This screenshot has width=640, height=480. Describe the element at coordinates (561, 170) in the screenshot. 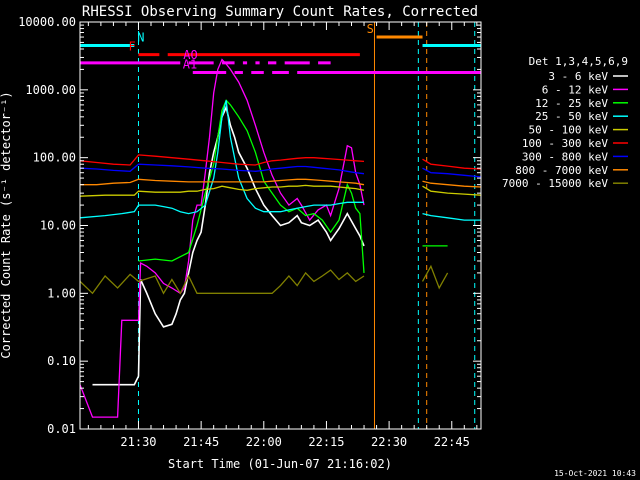

I see `legend-label: 800 - 7000 keV` at that location.